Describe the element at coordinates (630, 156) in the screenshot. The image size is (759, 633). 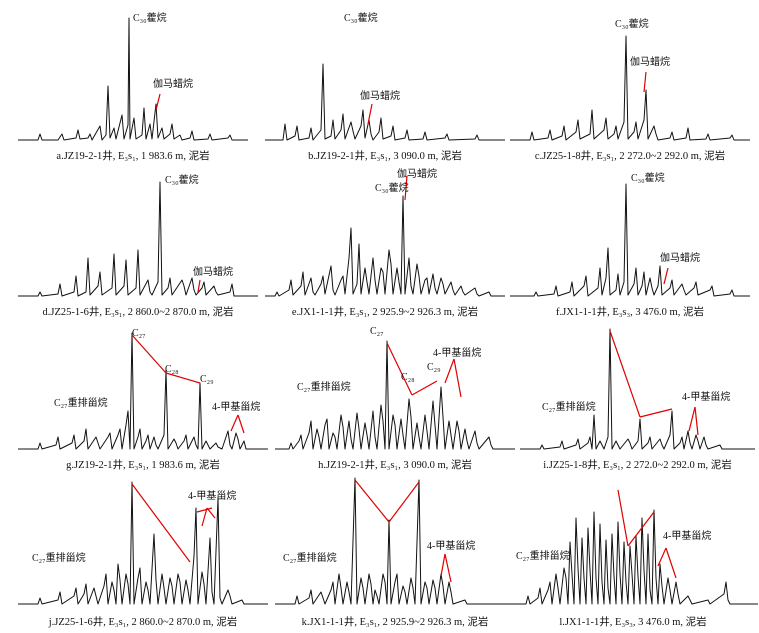
I see `caption-c: c.JZ25-1-8井, E₃s₁, 2 272.0~2 292.0 m, 泥岩` at that location.